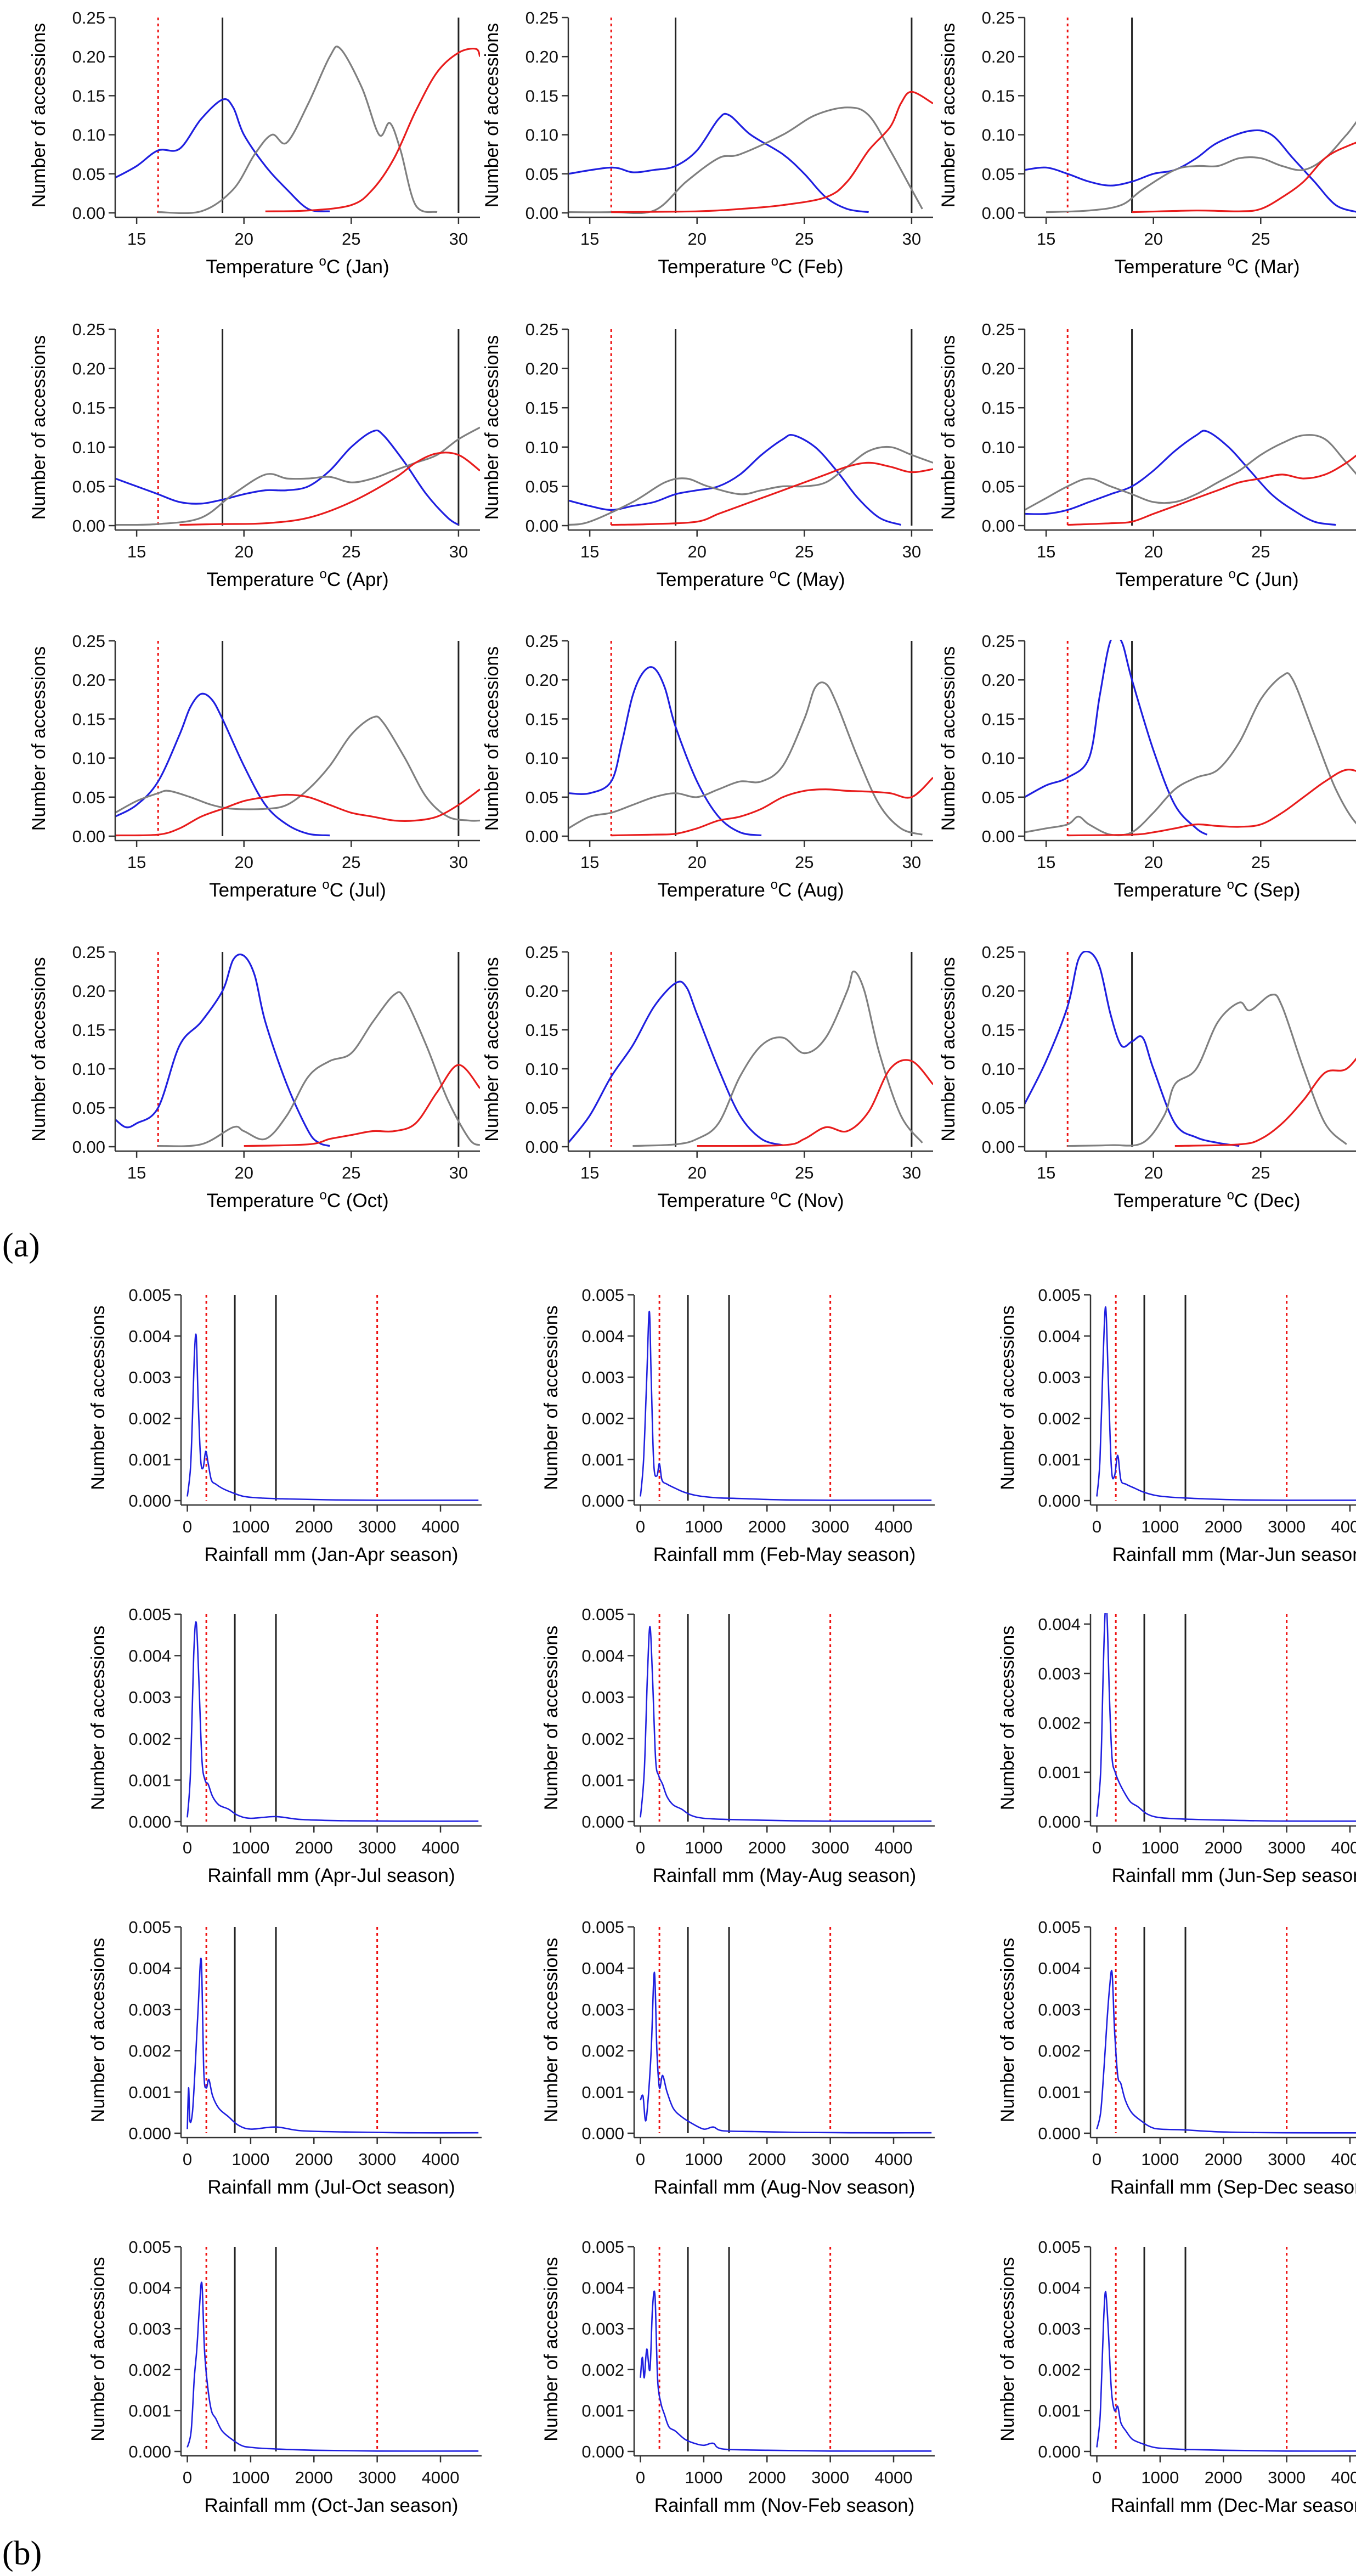 This screenshot has height=2576, width=1356. What do you see at coordinates (750, 579) in the screenshot?
I see `x-axis-title: Temperature oC (May)` at bounding box center [750, 579].